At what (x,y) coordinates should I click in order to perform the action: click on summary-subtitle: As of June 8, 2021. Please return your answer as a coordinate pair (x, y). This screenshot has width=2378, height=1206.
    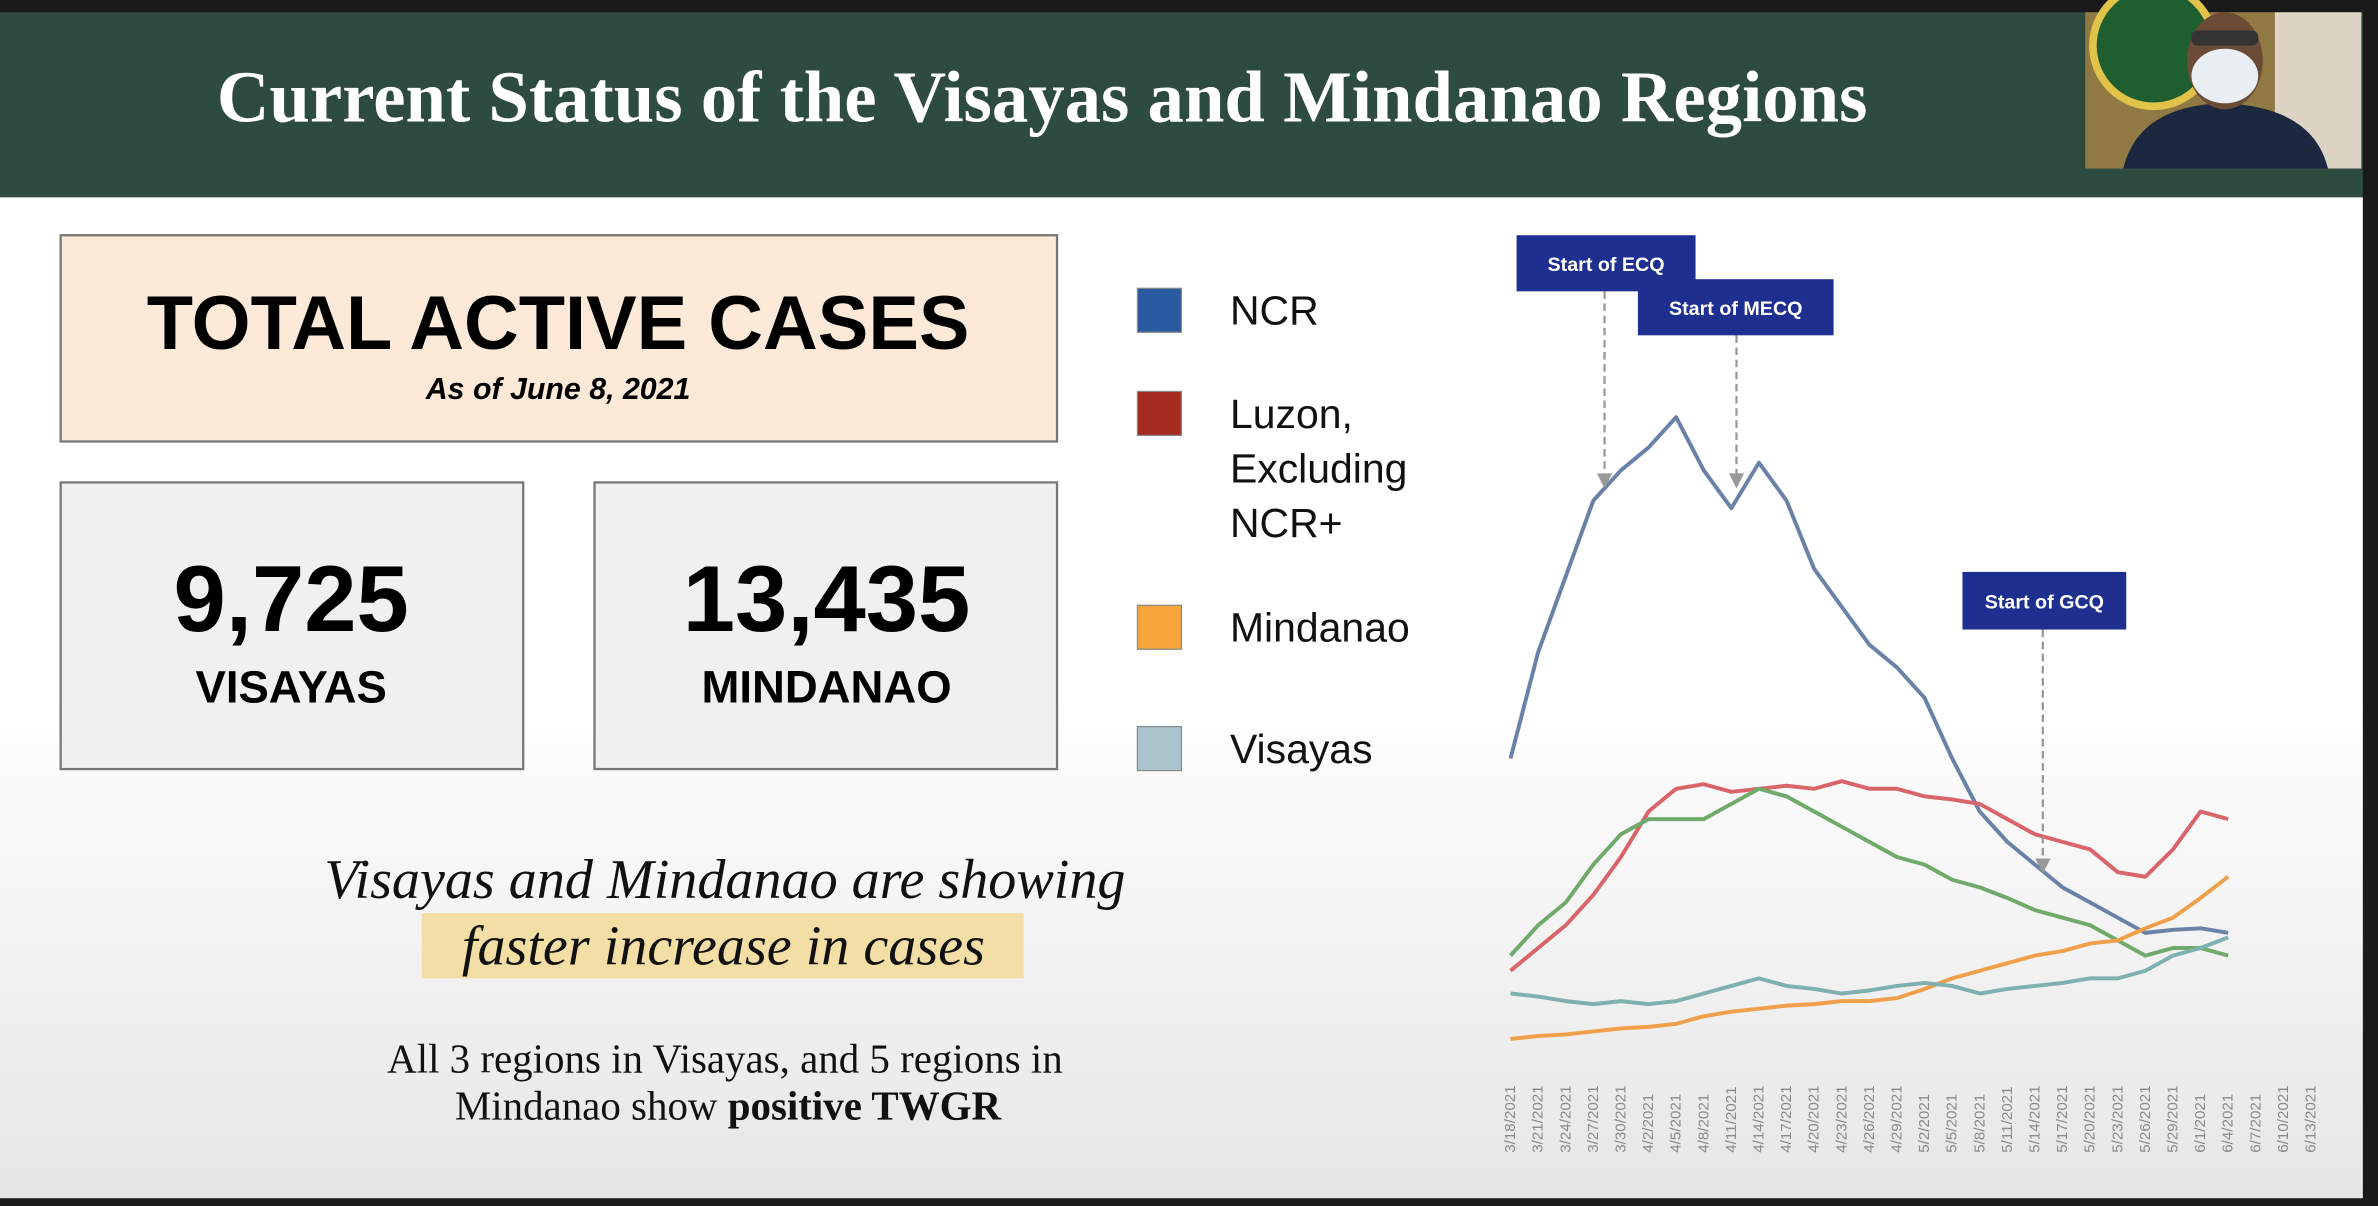
    Looking at the image, I should click on (558, 389).